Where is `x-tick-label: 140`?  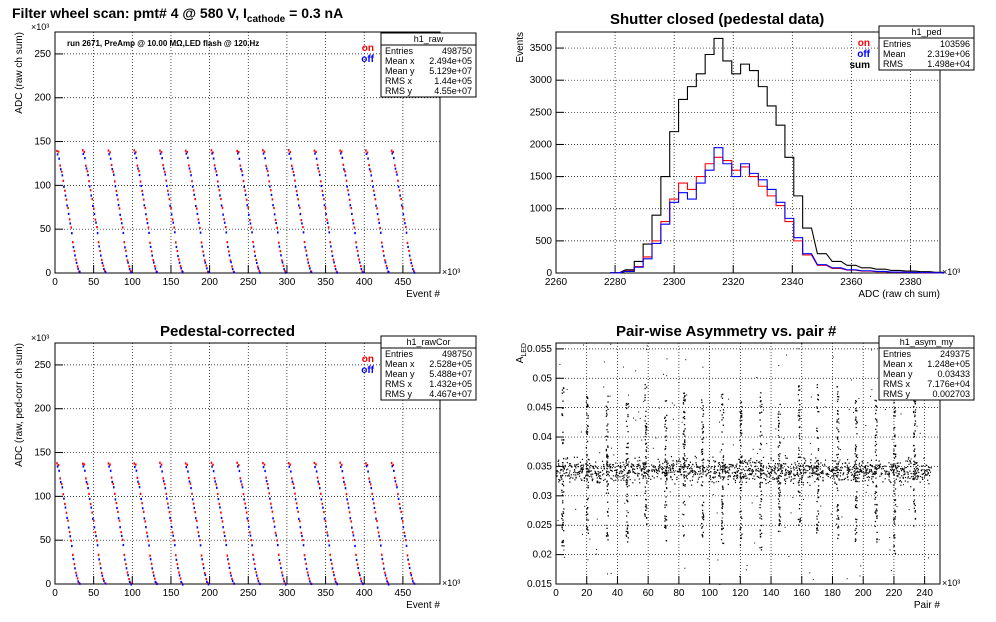 x-tick-label: 140 is located at coordinates (771, 593).